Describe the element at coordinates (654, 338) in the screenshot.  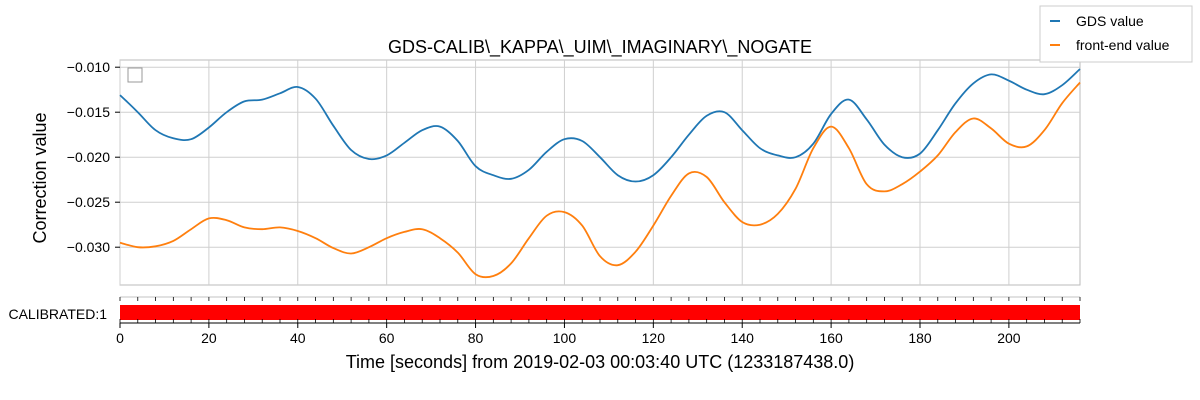
I see `x-tick-label: 120` at that location.